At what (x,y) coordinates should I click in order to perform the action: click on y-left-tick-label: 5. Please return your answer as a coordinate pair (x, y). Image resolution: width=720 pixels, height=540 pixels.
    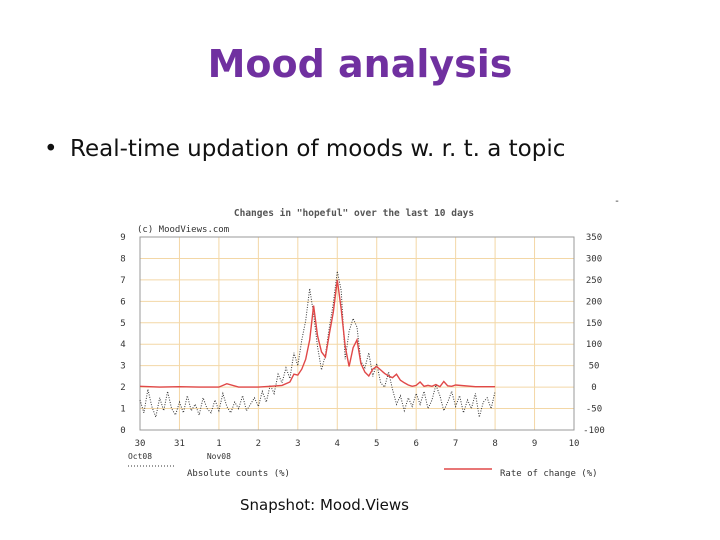
    Looking at the image, I should click on (122, 324).